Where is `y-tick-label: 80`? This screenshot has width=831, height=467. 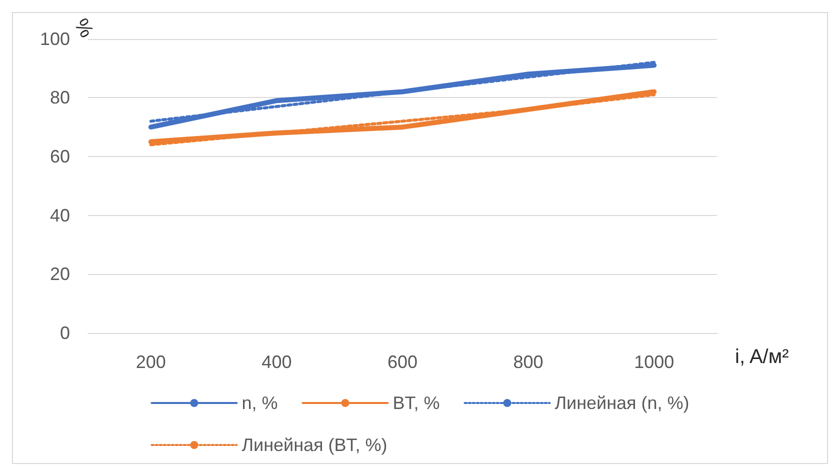 y-tick-label: 80 is located at coordinates (60, 98).